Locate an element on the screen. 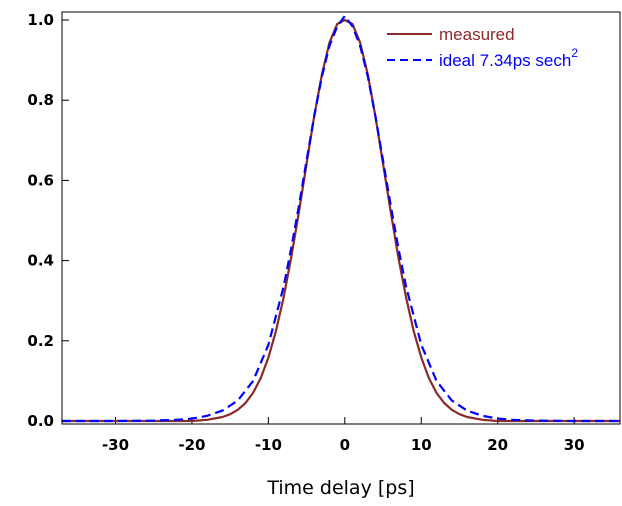  x-tick-label: 10 is located at coordinates (421, 445).